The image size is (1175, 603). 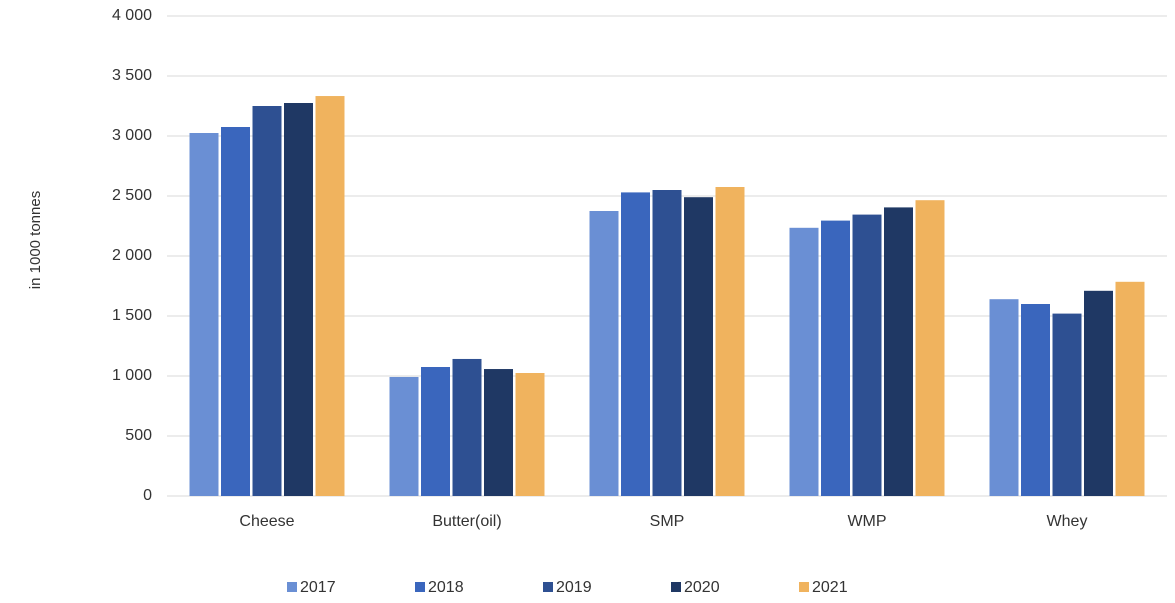 I want to click on legend-label: 2018, so click(x=446, y=587).